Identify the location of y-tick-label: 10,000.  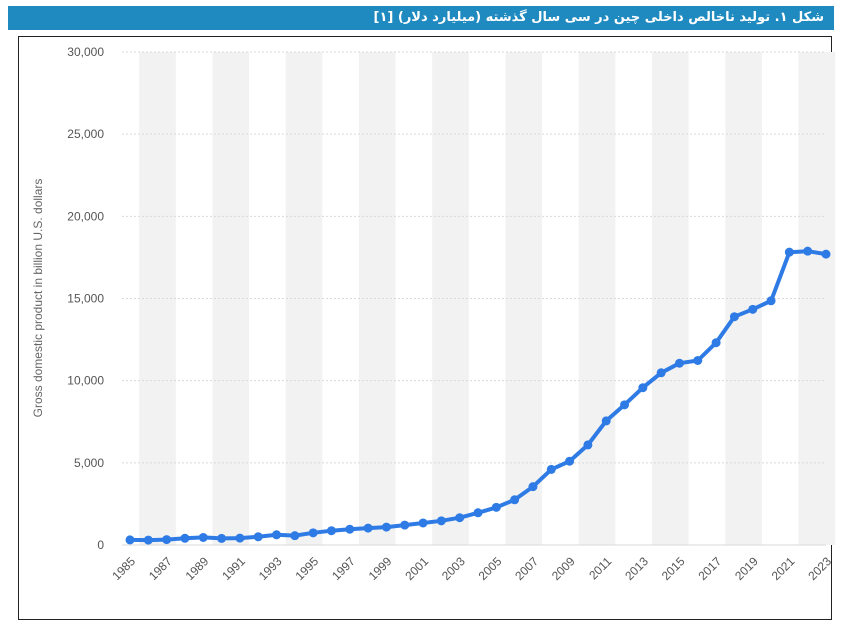
(85, 381).